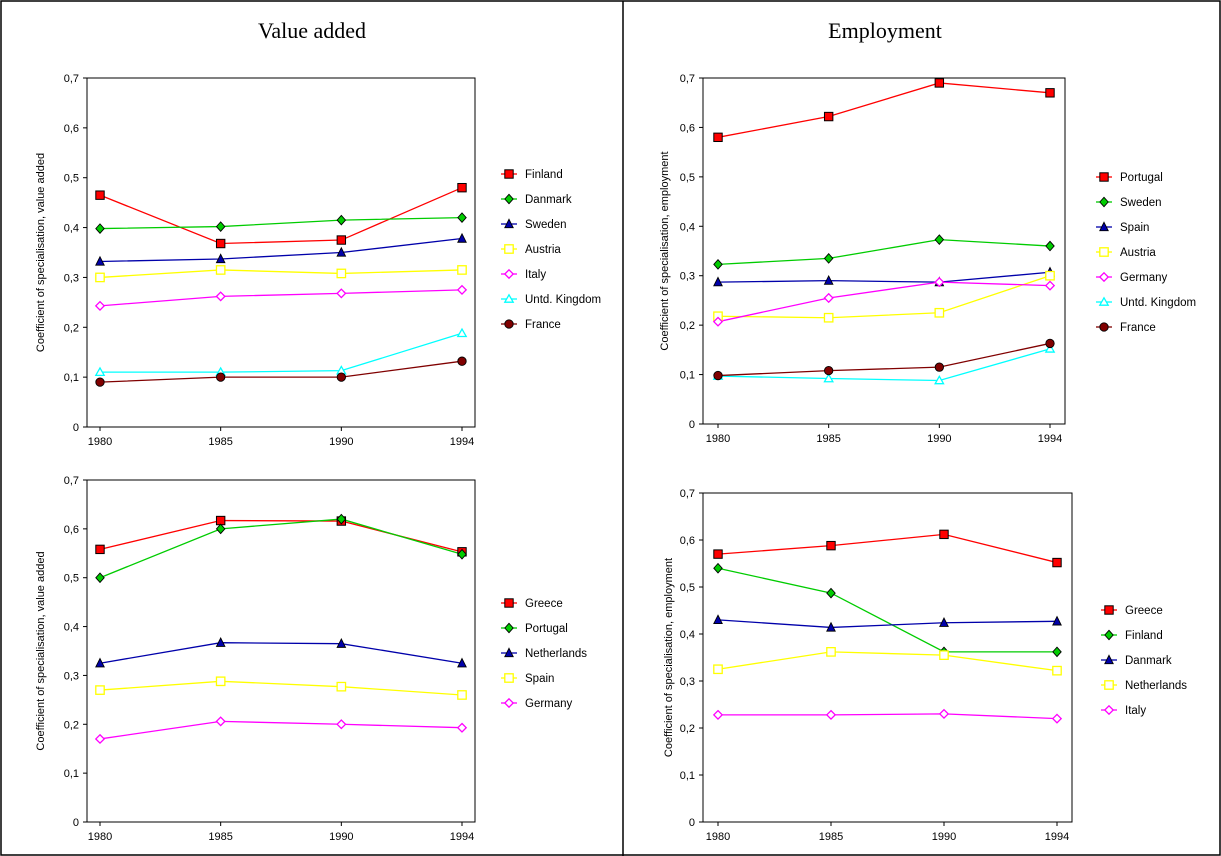 This screenshot has width=1221, height=856. I want to click on series-line-netherlands, so click(281, 653).